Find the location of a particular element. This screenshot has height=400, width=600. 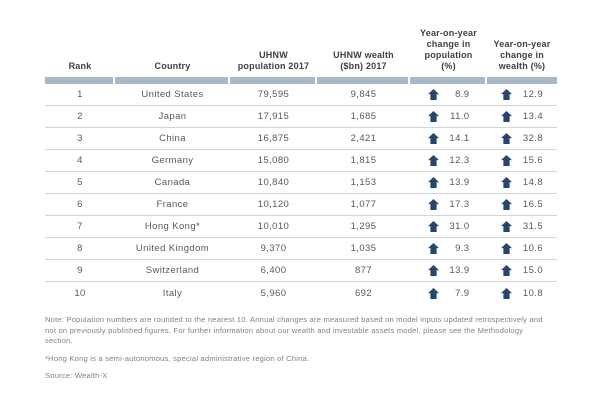

wealth-cell: 9,845 is located at coordinates (363, 94).